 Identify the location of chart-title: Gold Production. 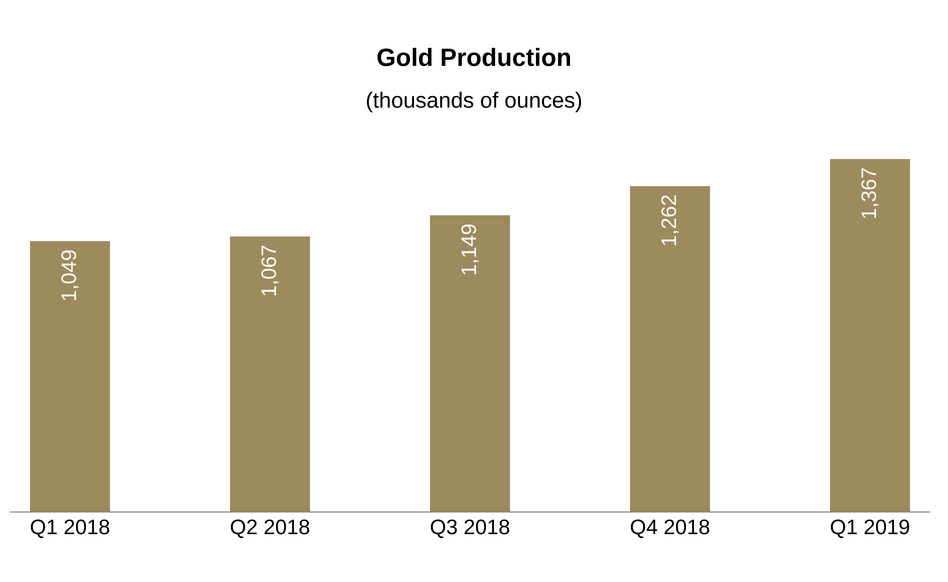
(473, 57).